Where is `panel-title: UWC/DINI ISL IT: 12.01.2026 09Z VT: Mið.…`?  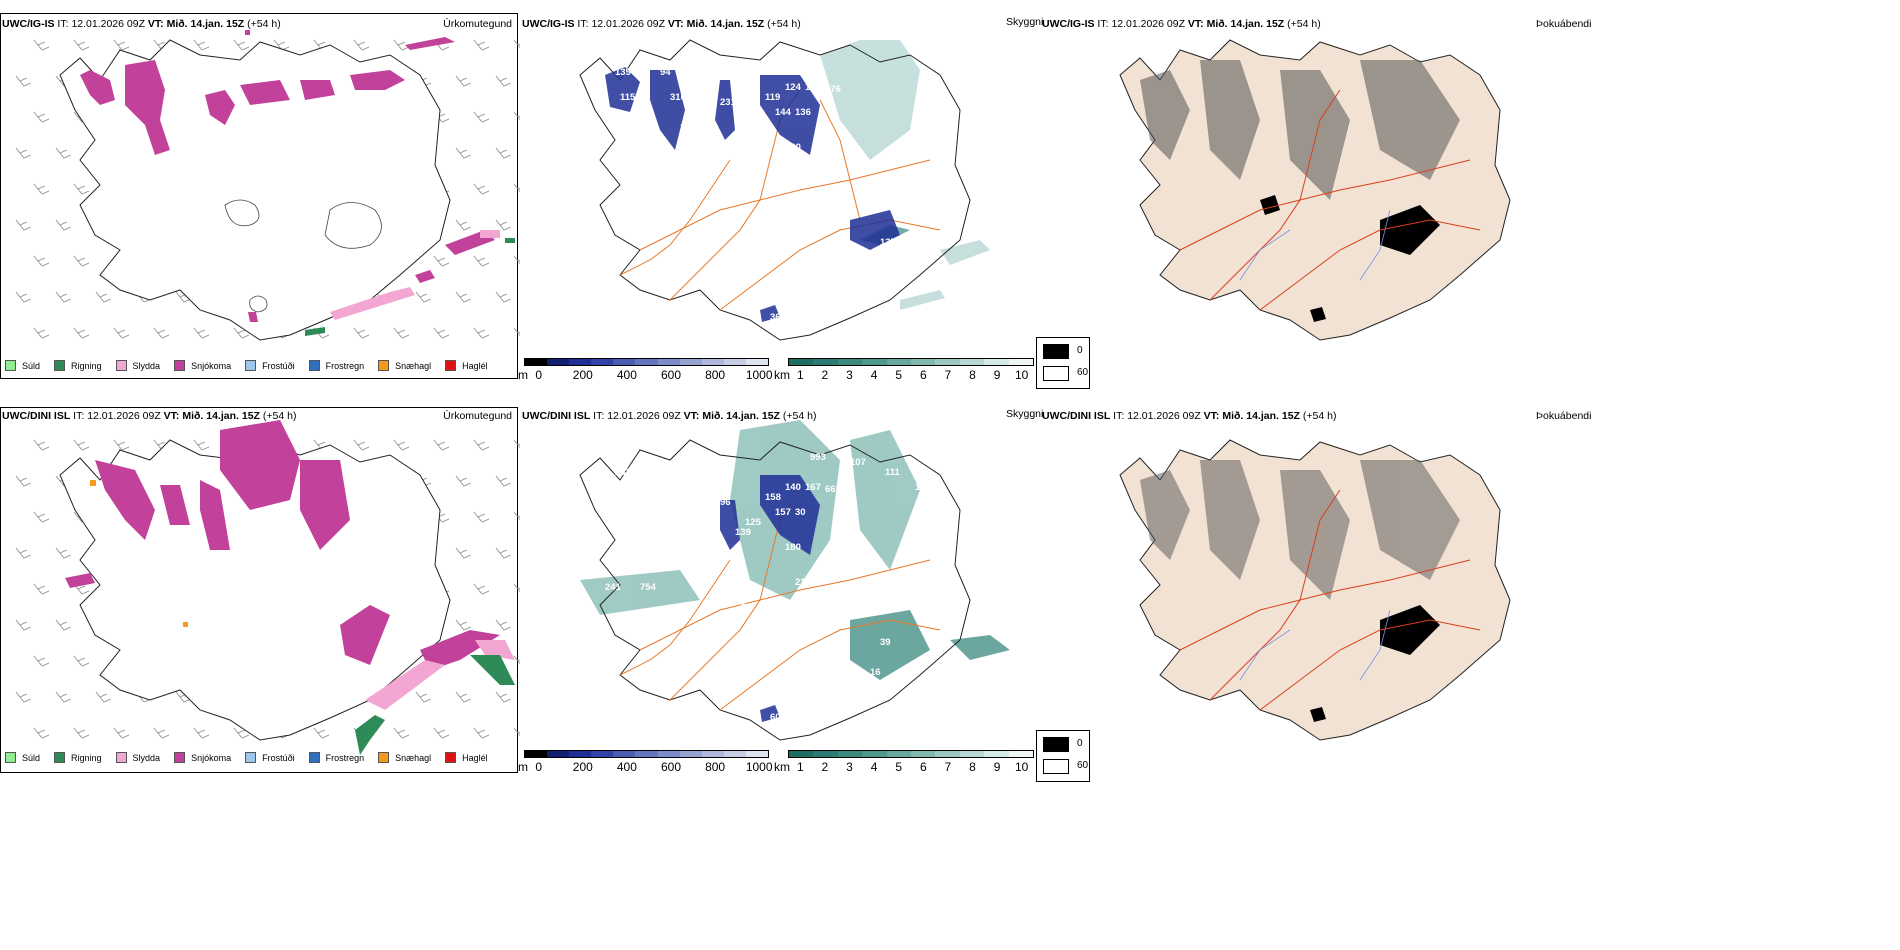
panel-title: UWC/DINI ISL IT: 12.01.2026 09Z VT: Mið.… is located at coordinates (149, 416).